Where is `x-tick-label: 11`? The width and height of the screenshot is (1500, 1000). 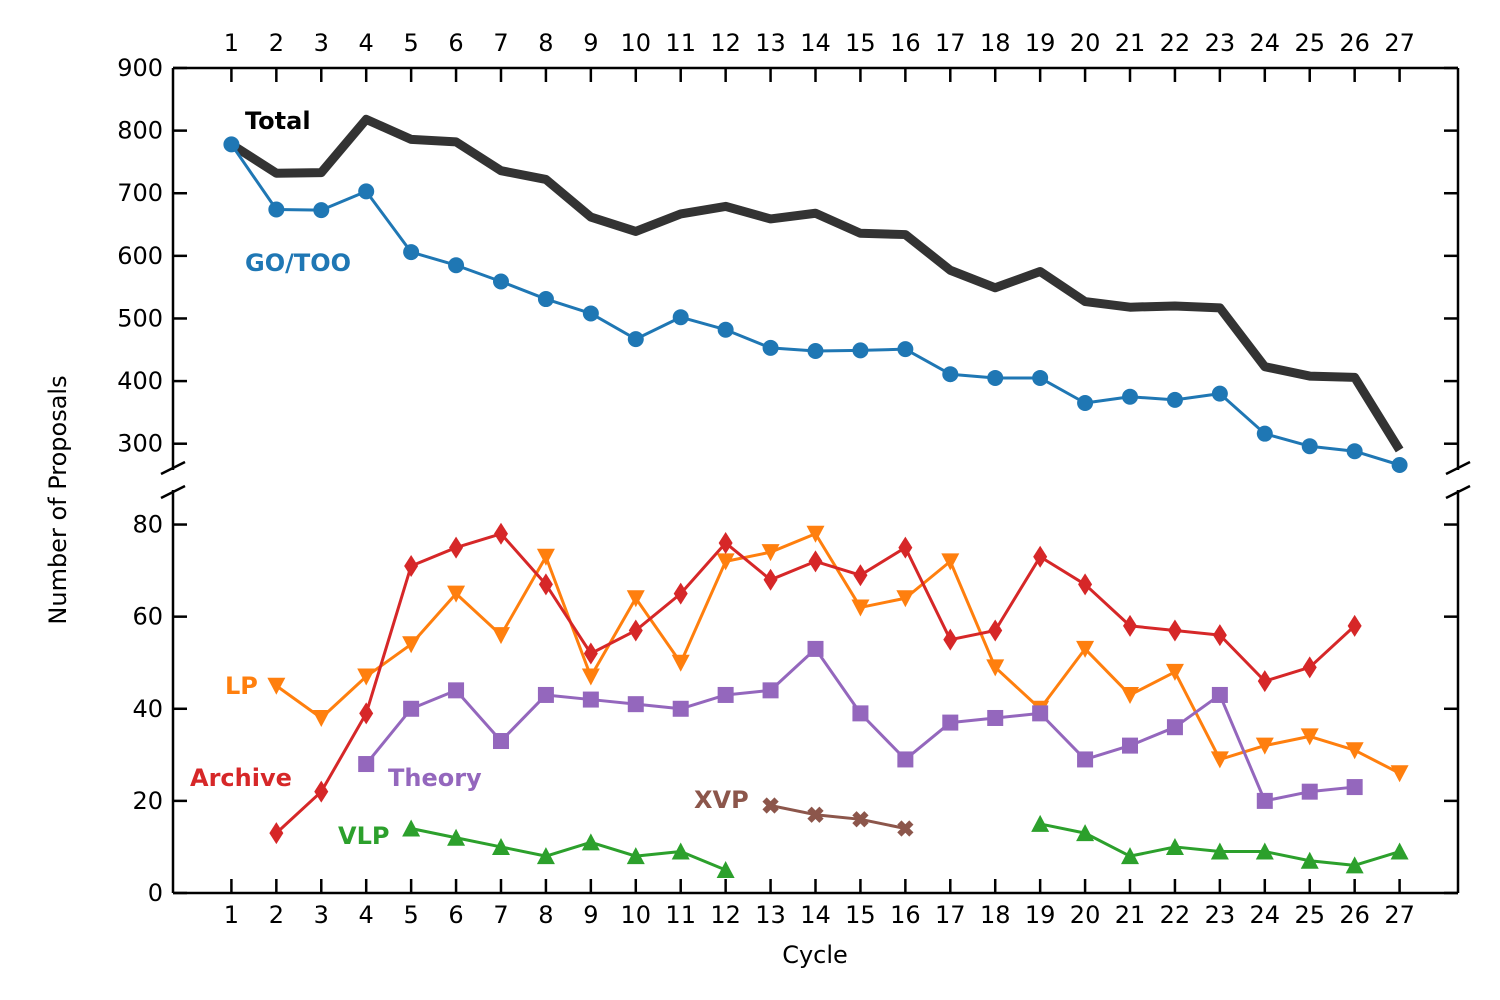 x-tick-label: 11 is located at coordinates (680, 915).